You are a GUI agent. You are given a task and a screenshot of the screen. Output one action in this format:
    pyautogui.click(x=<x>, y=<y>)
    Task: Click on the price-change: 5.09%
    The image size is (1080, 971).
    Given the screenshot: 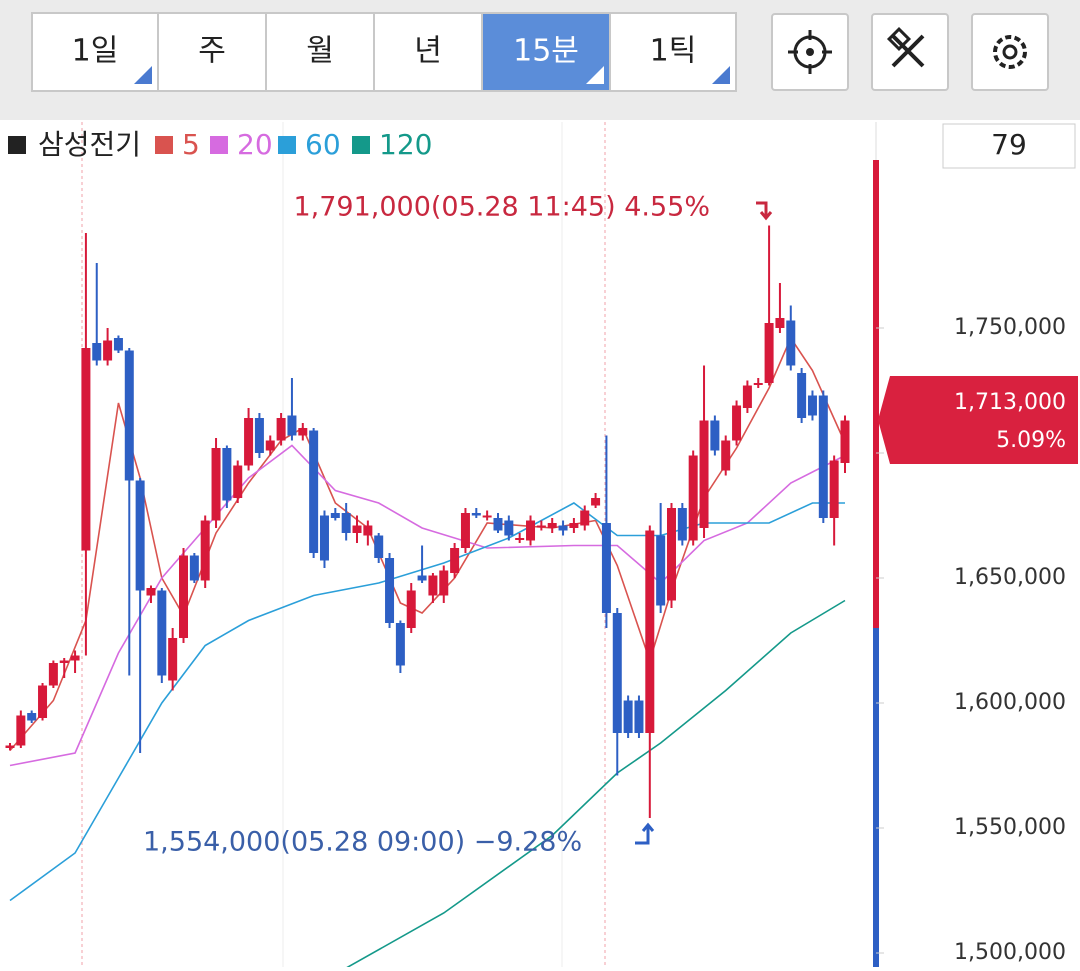 What is the action you would take?
    pyautogui.click(x=1031, y=440)
    